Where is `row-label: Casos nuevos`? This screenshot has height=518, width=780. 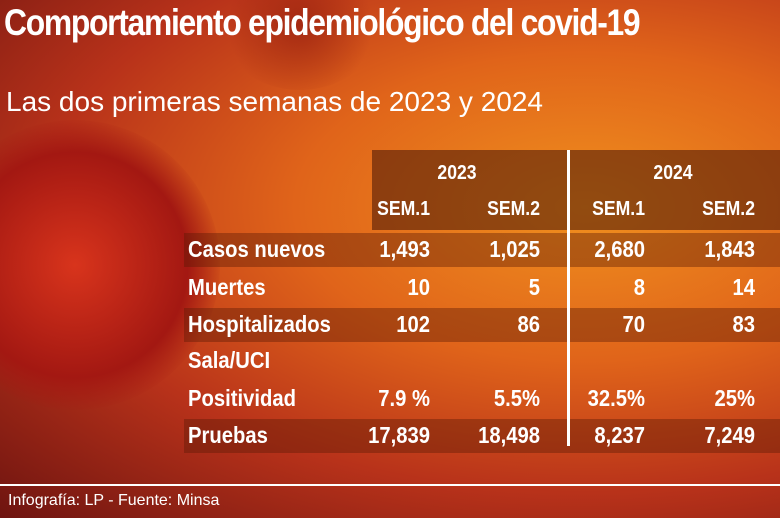 row-label: Casos nuevos is located at coordinates (257, 249).